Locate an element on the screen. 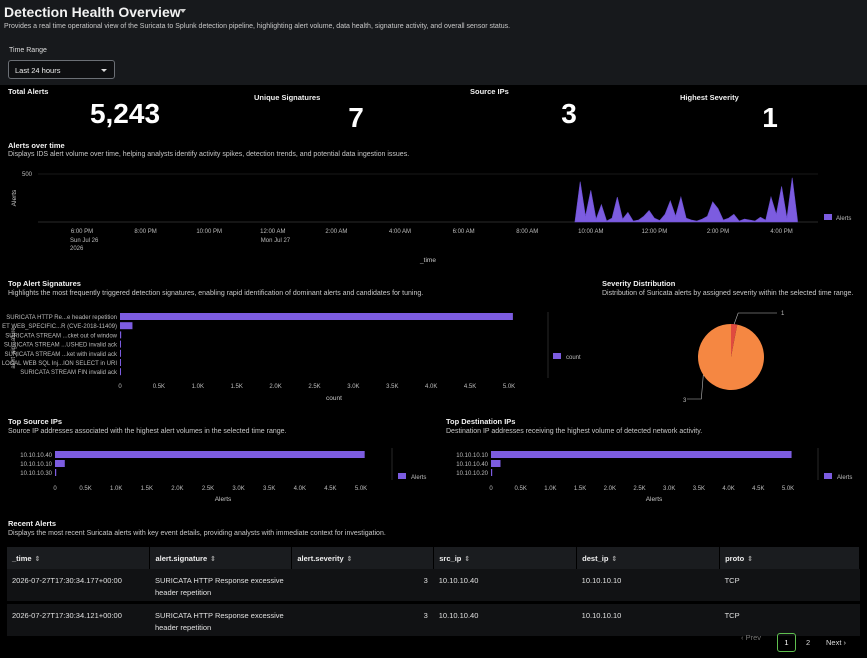 This screenshot has width=867, height=658. pagination-page-2: 2 is located at coordinates (808, 642).